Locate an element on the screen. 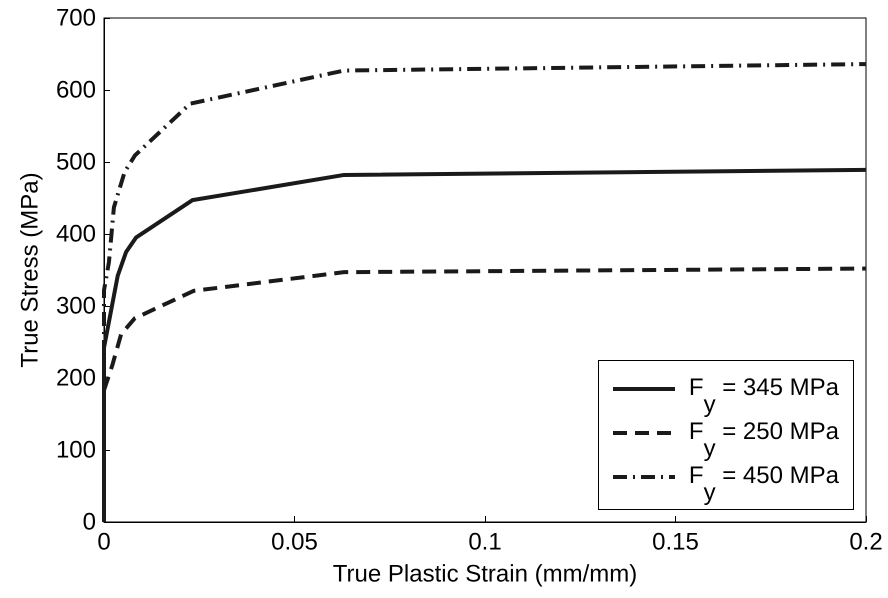 The height and width of the screenshot is (598, 888). x-tick-label: 0.05 is located at coordinates (294, 542).